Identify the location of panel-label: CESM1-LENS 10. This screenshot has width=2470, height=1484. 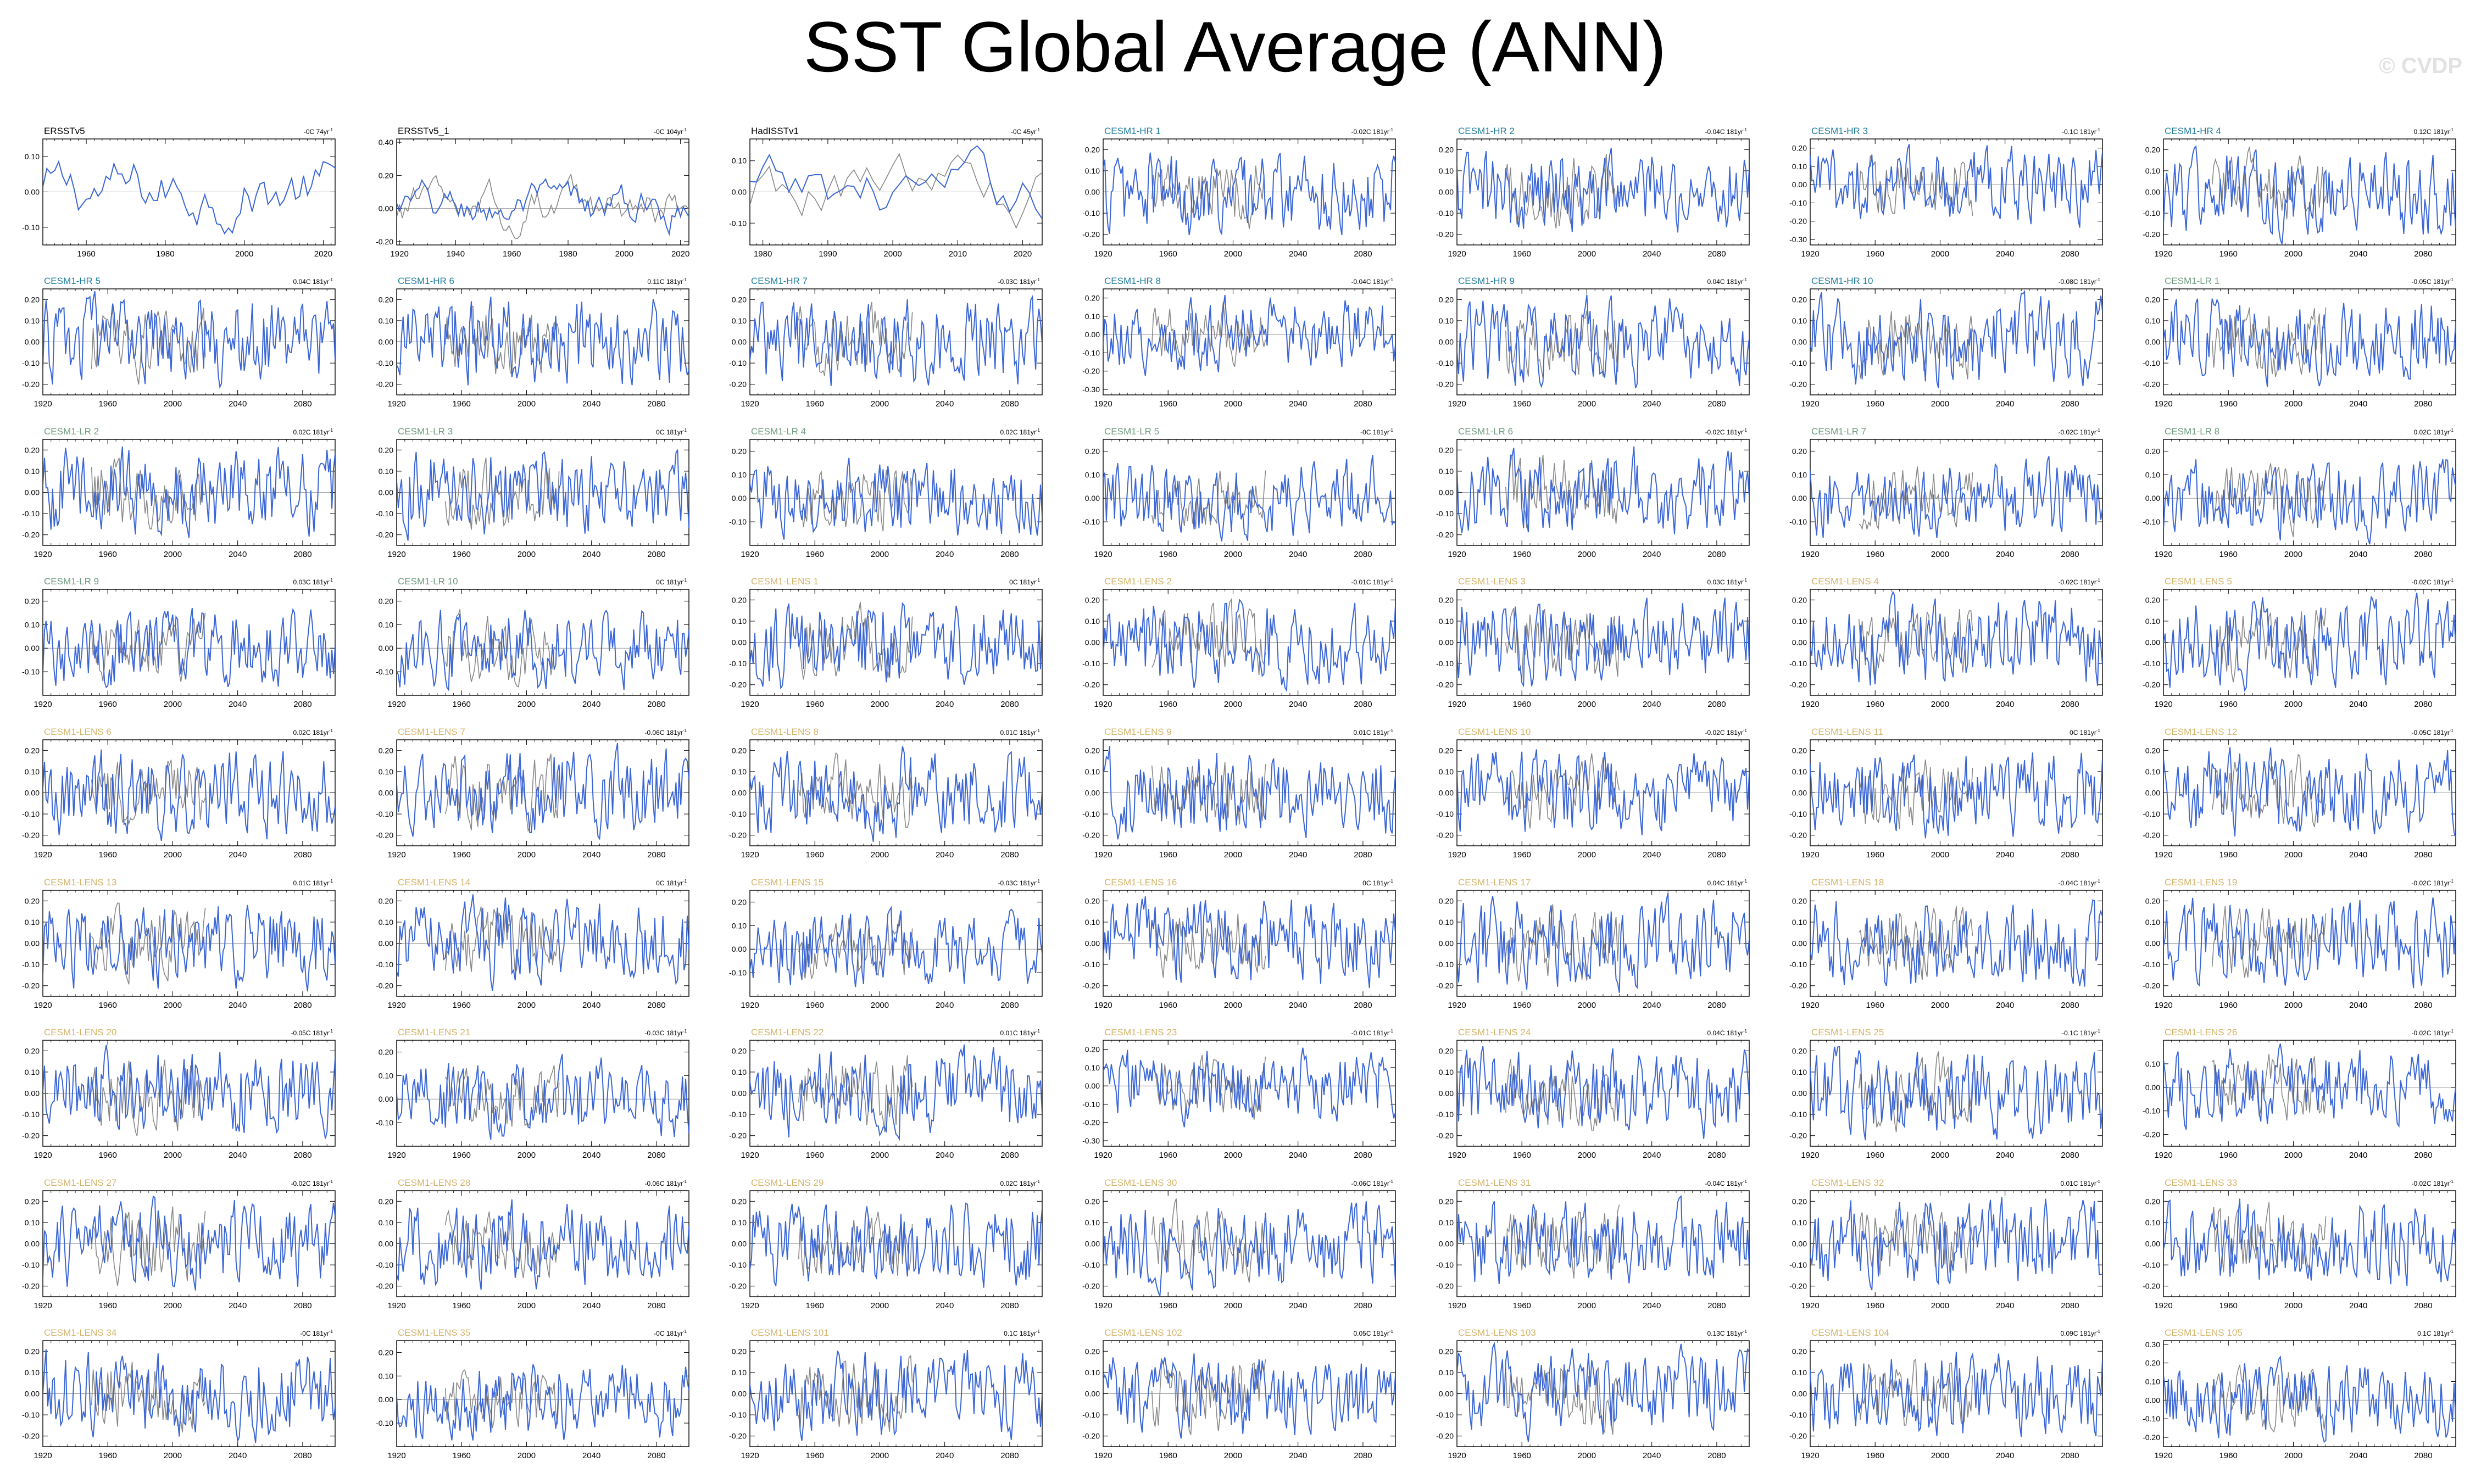
(1494, 732).